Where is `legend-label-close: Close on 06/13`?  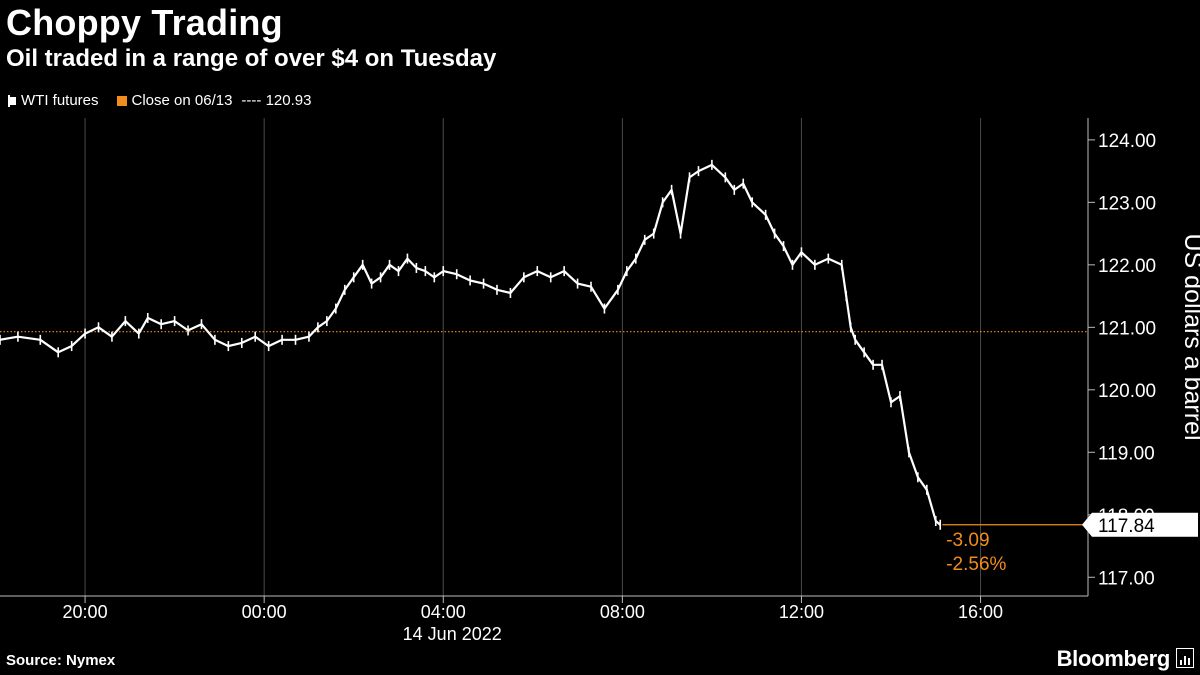 legend-label-close: Close on 06/13 is located at coordinates (182, 100).